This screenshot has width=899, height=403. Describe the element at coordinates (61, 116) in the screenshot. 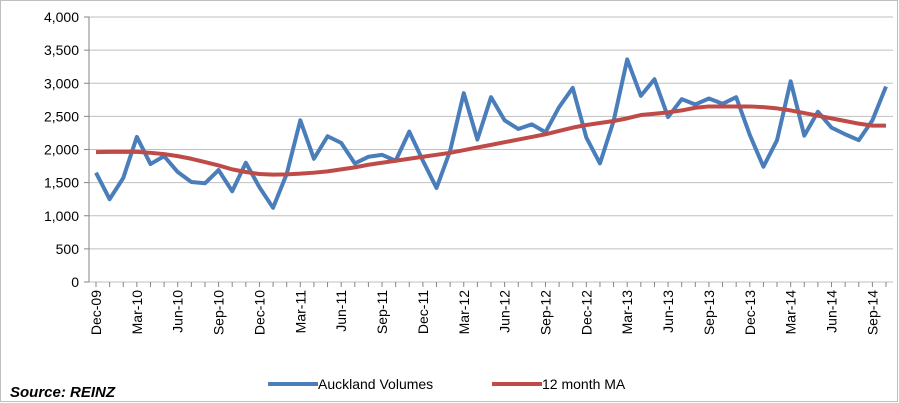

I see `y-tick-label: 2,500` at that location.